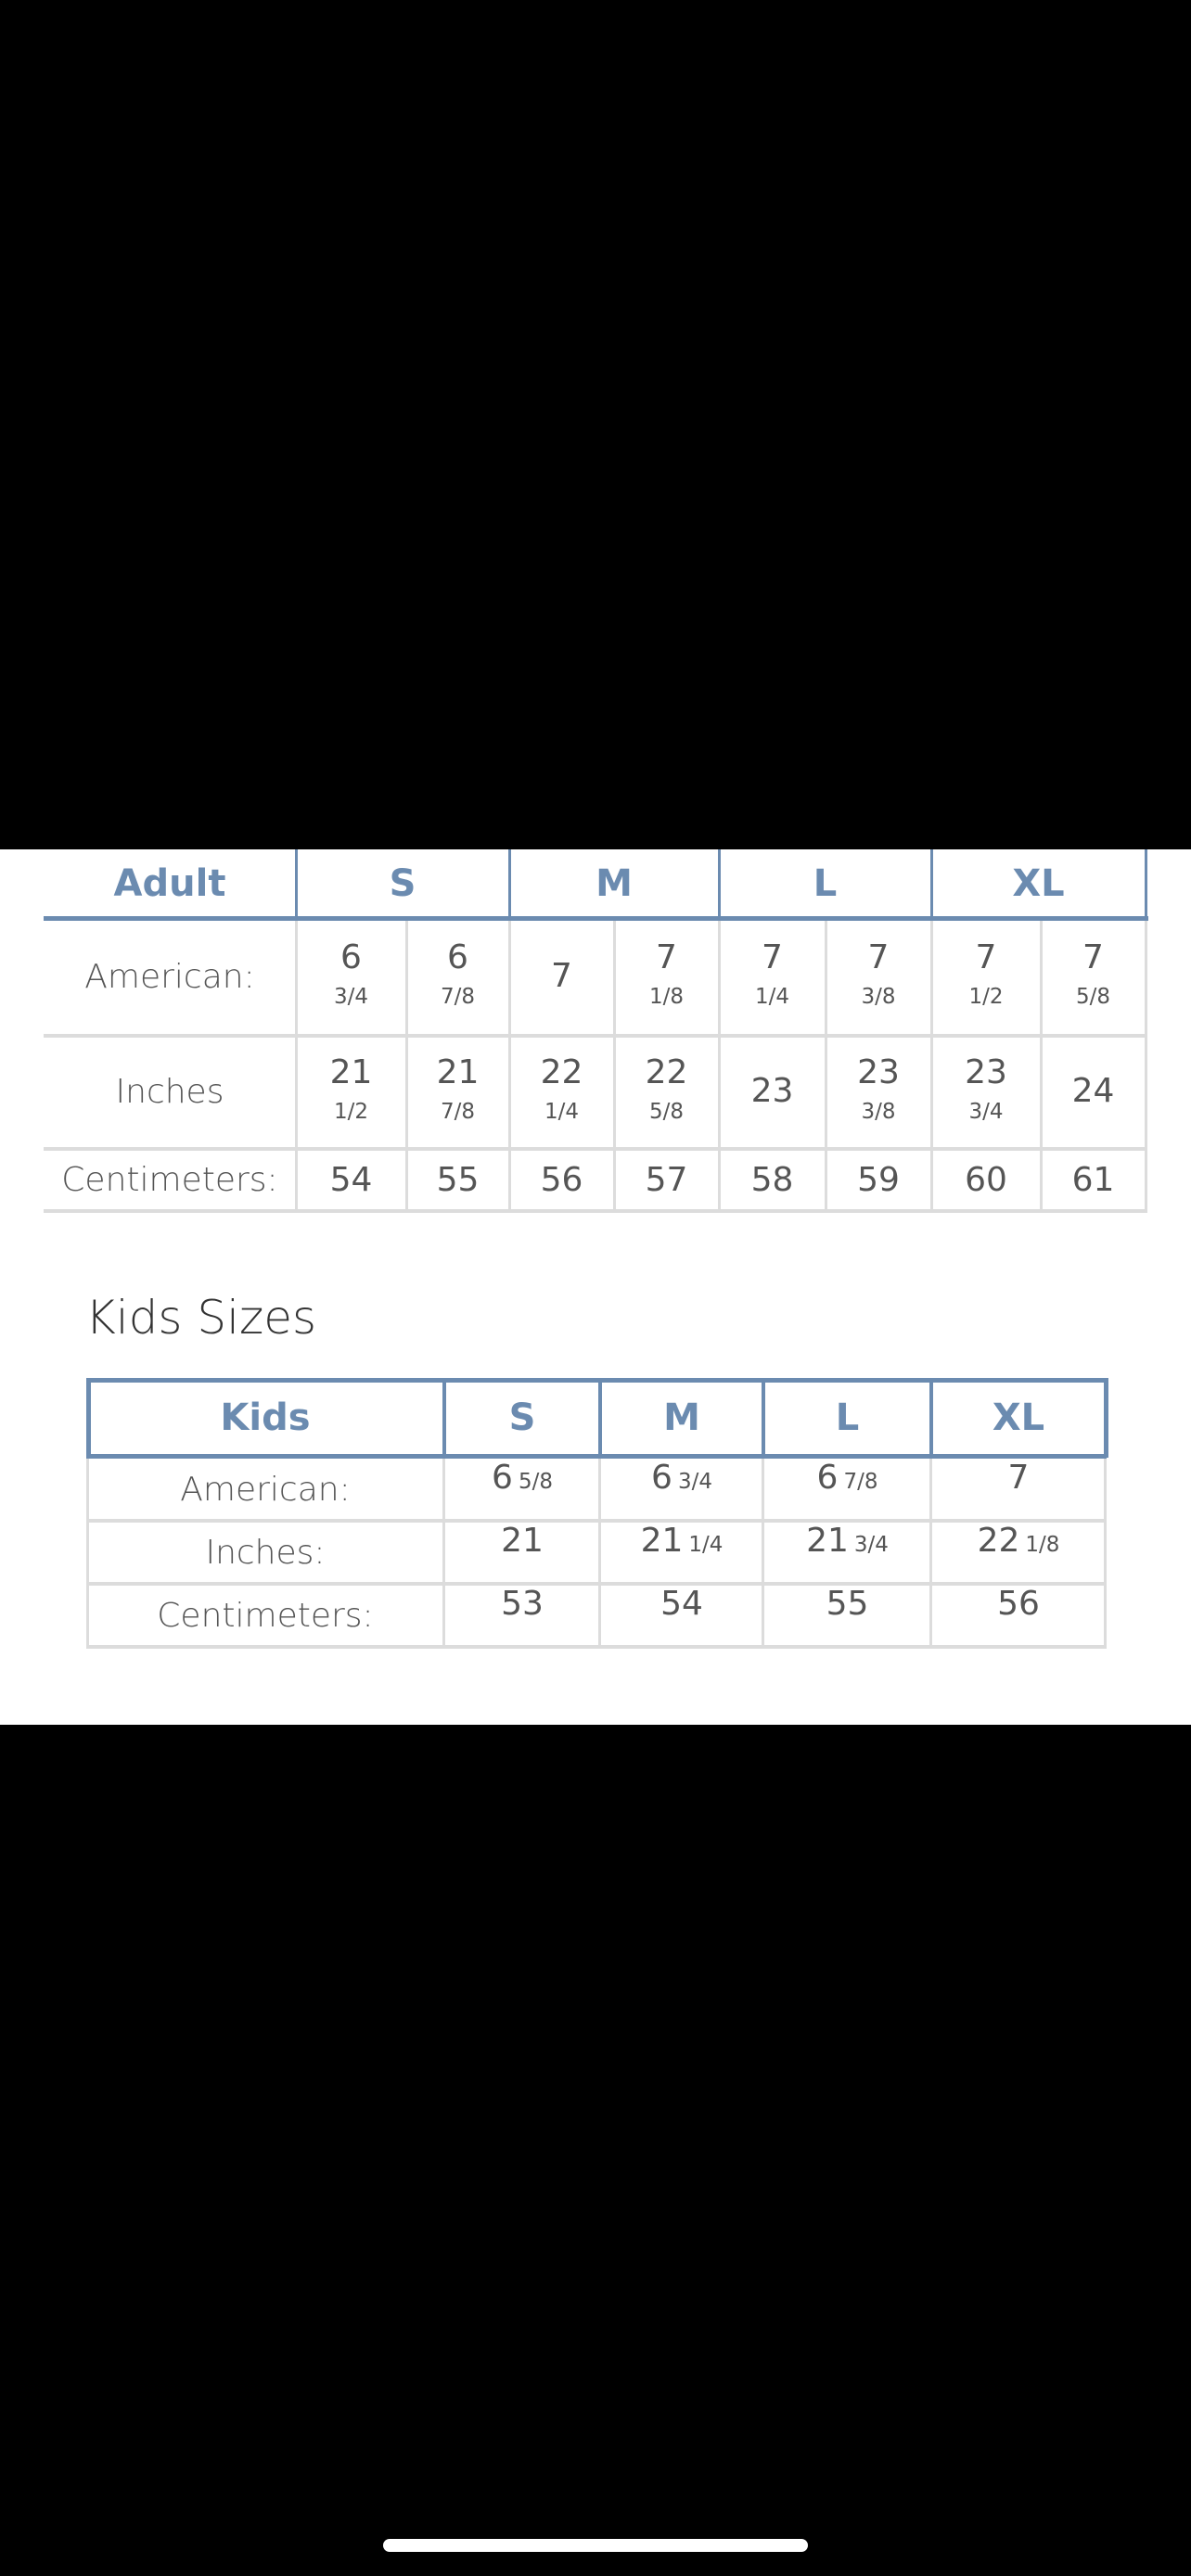 The height and width of the screenshot is (2576, 1191). I want to click on size-value-cell: 59, so click(879, 1180).